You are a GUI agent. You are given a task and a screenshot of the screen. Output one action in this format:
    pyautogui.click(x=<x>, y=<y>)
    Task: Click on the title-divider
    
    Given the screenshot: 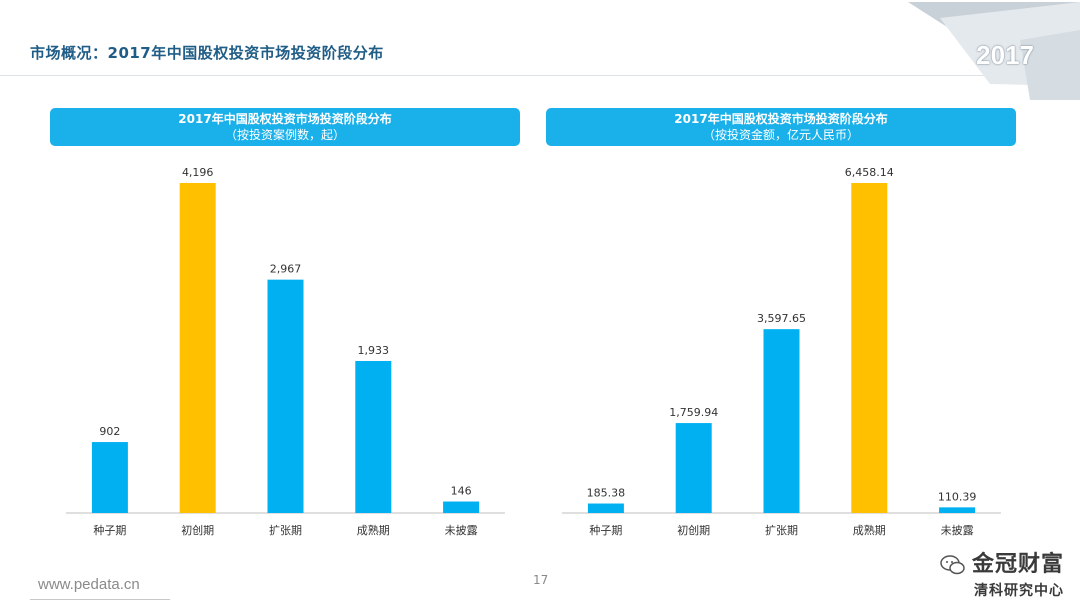 What is the action you would take?
    pyautogui.click(x=540, y=75)
    